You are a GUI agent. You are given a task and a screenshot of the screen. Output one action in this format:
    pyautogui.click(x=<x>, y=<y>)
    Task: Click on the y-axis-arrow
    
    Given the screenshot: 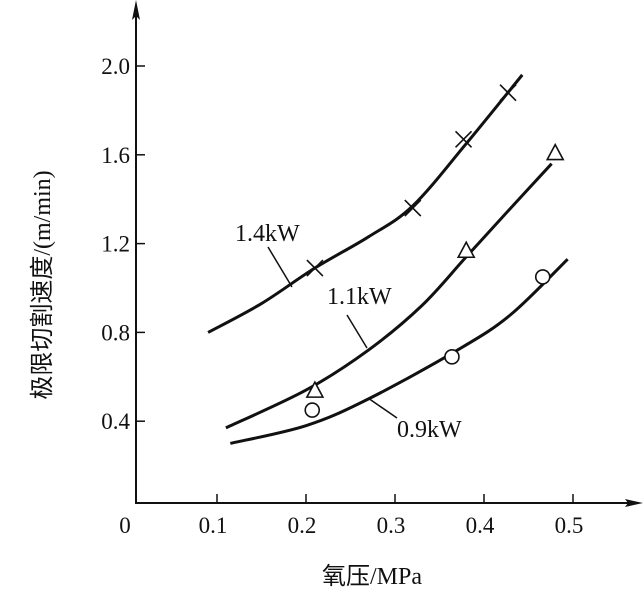 What is the action you would take?
    pyautogui.click(x=136, y=10)
    